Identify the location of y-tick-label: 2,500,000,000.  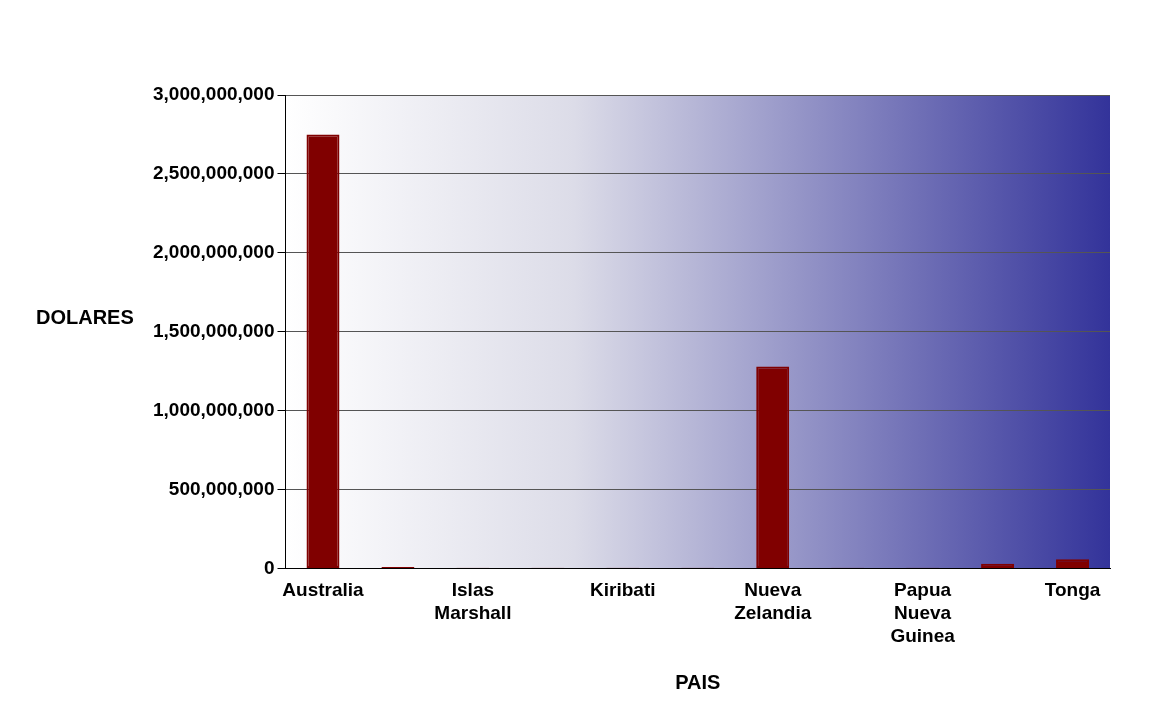
(213, 173).